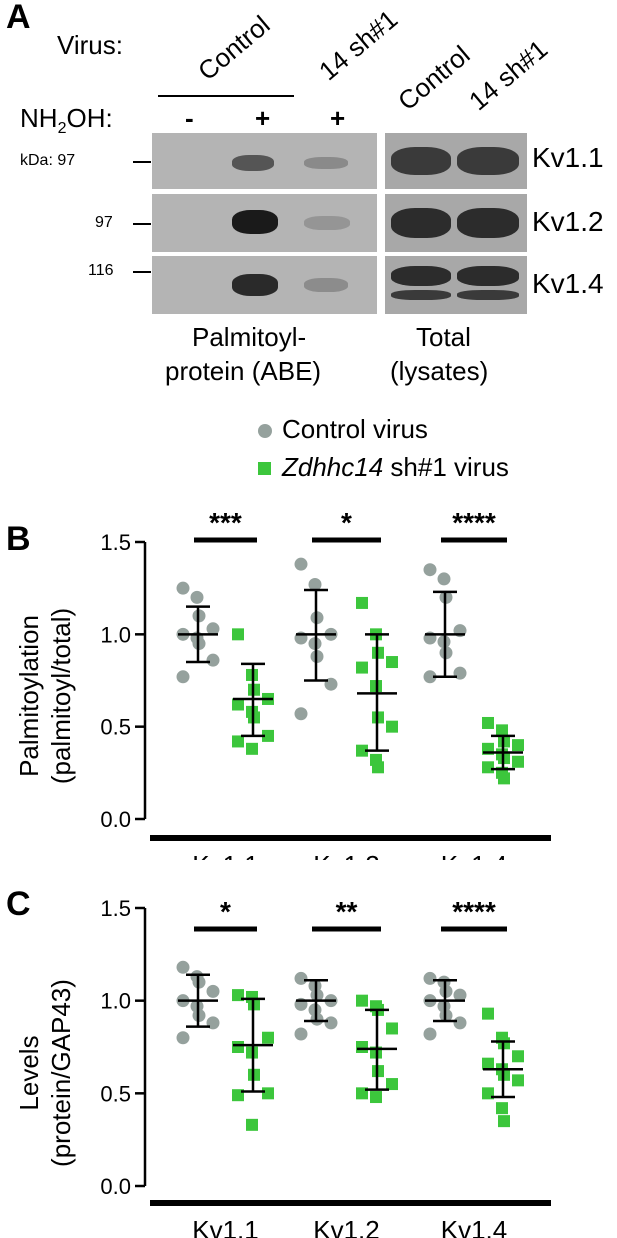  Describe the element at coordinates (48, 160) in the screenshot. I see `kda-marker-1: kDa: 97` at that location.